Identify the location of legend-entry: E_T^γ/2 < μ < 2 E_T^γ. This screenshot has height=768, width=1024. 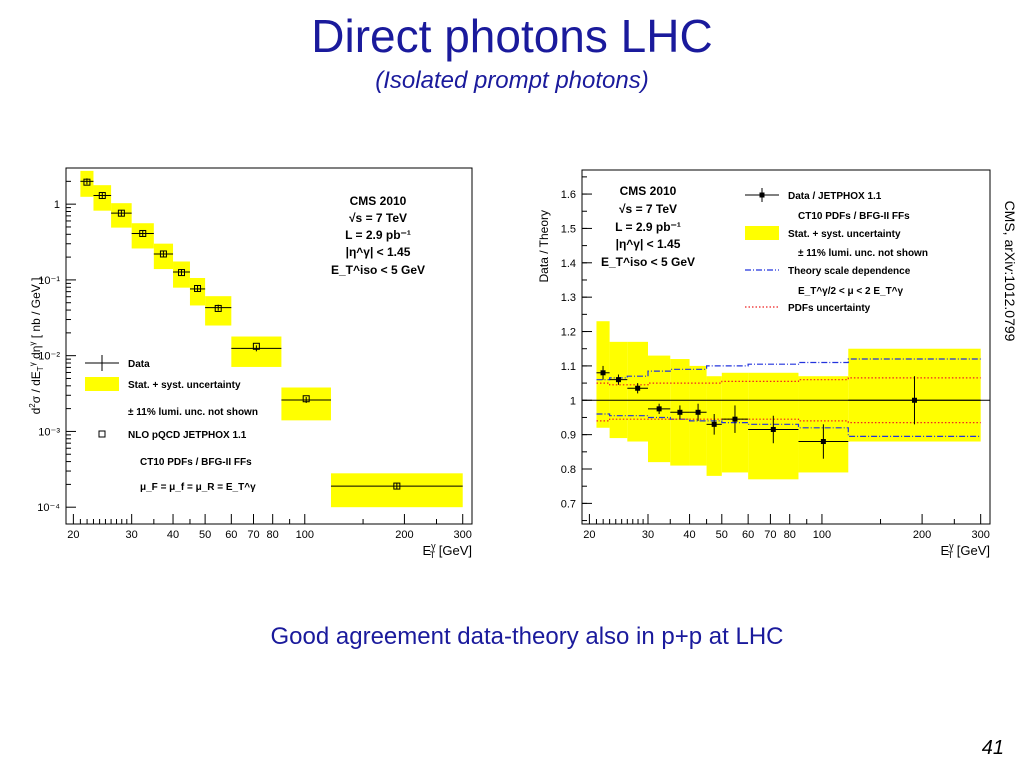
(851, 291).